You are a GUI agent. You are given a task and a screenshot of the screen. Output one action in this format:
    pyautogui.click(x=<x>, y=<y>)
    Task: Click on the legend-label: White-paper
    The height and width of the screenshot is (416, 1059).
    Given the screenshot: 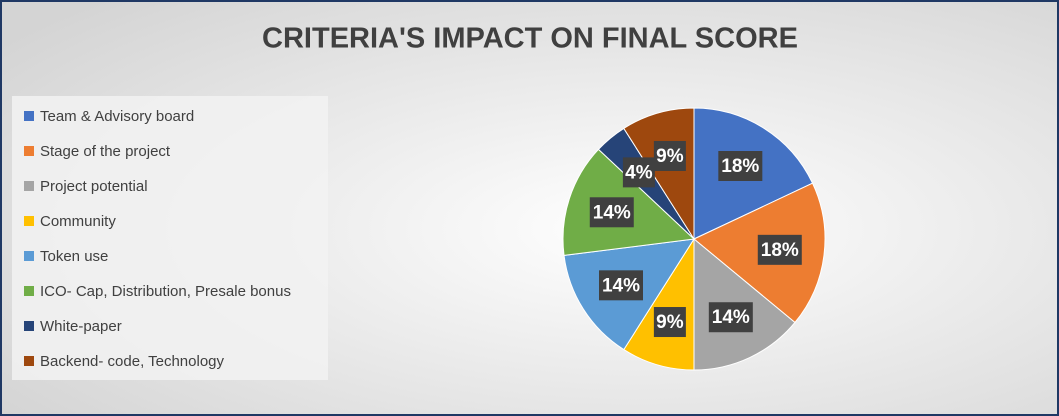 What is the action you would take?
    pyautogui.click(x=81, y=326)
    